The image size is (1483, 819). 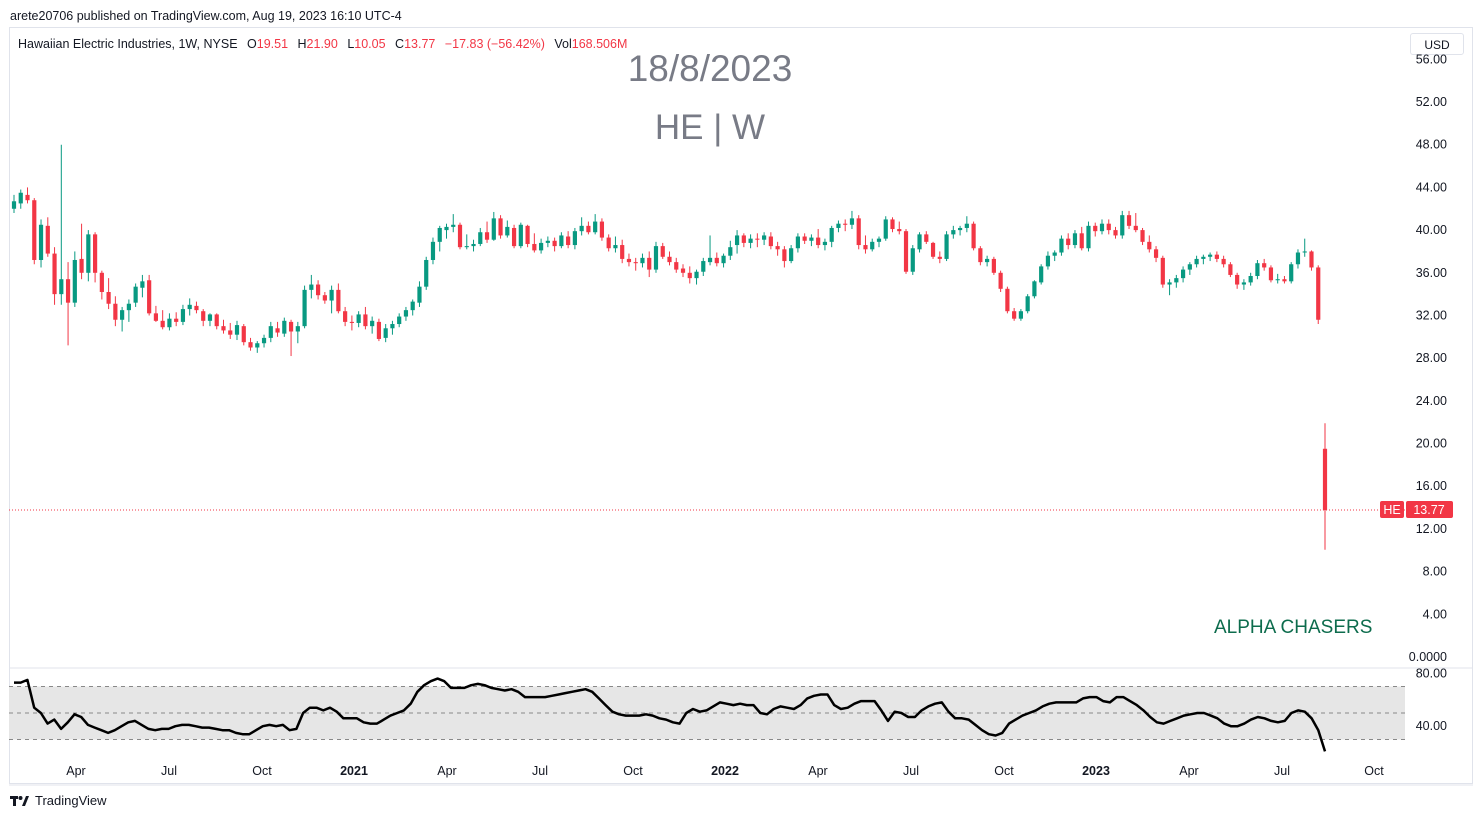 What do you see at coordinates (1437, 44) in the screenshot?
I see `currency-button: USD` at bounding box center [1437, 44].